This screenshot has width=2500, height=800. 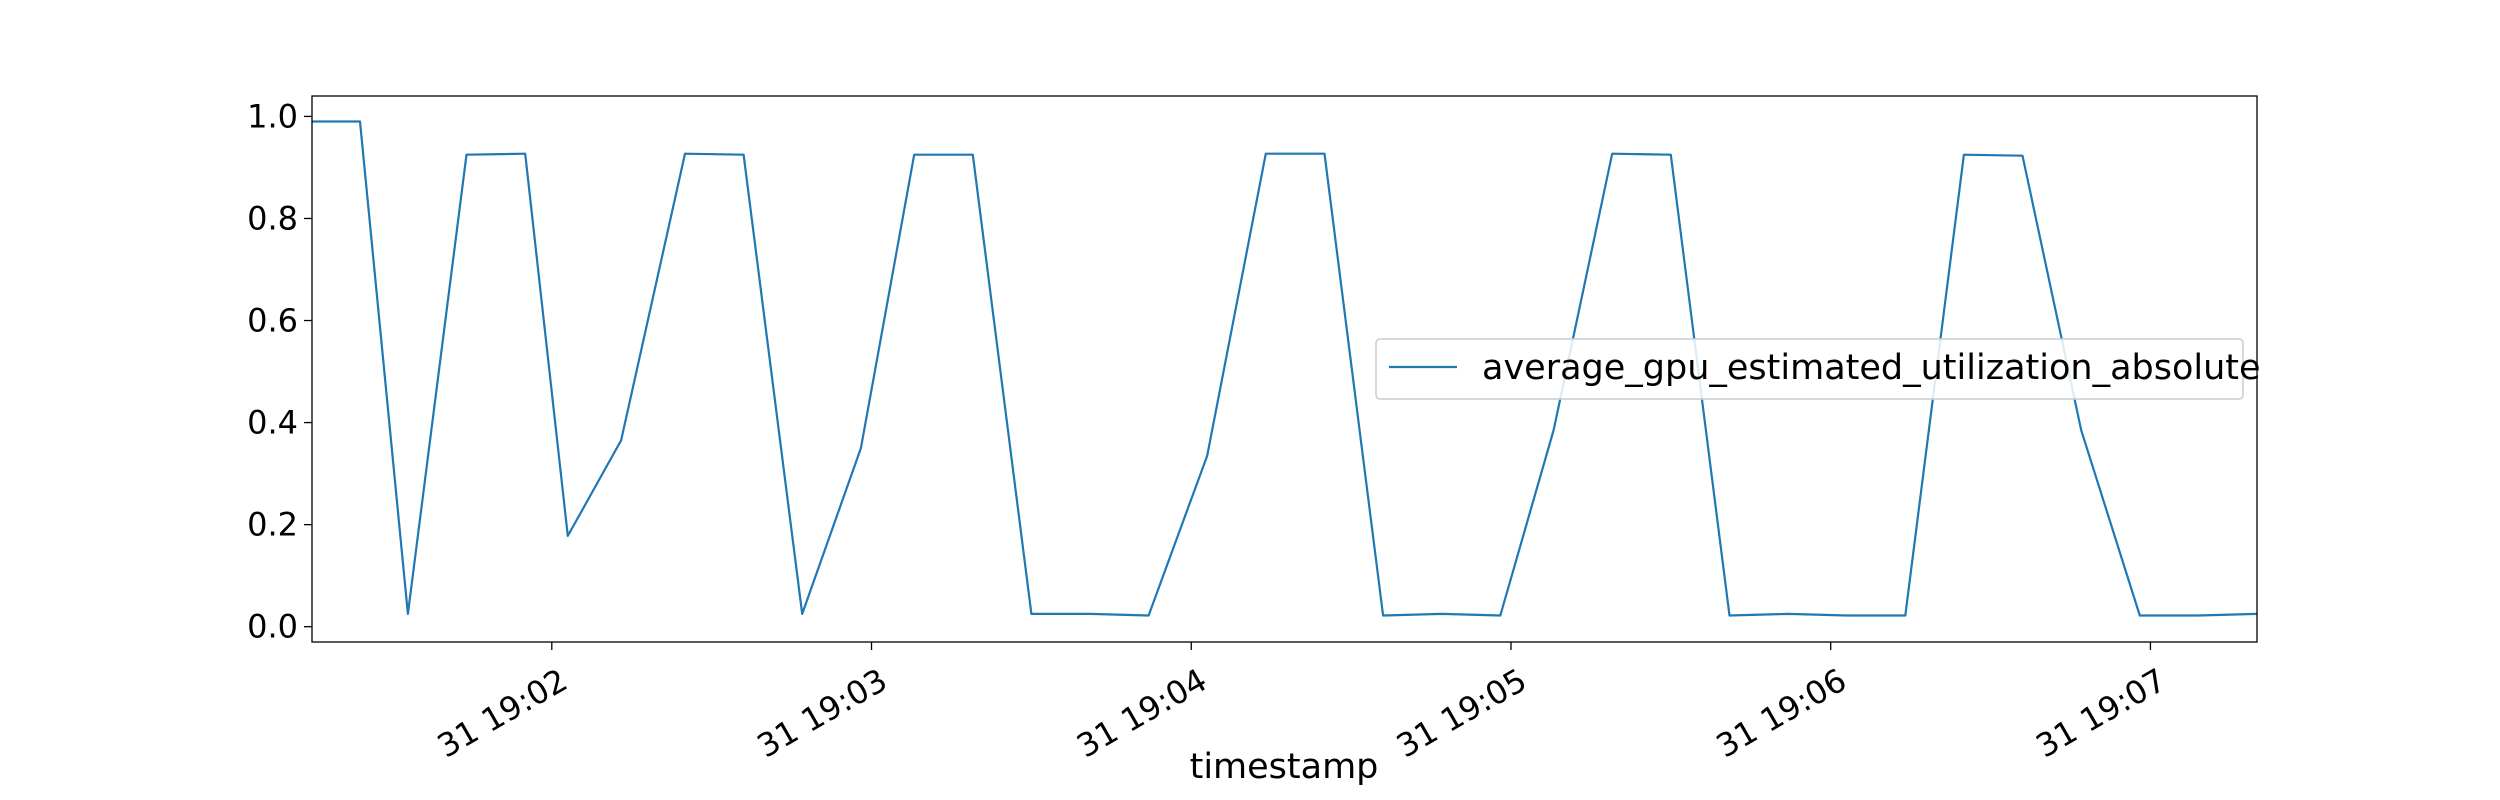 I want to click on y-tick-label: 0.2, so click(x=272, y=525).